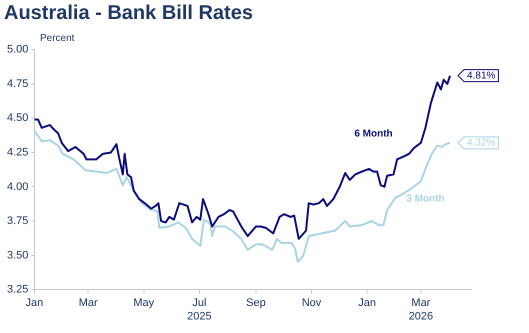 The image size is (529, 333). I want to click on y-axis-title: Percent, so click(57, 38).